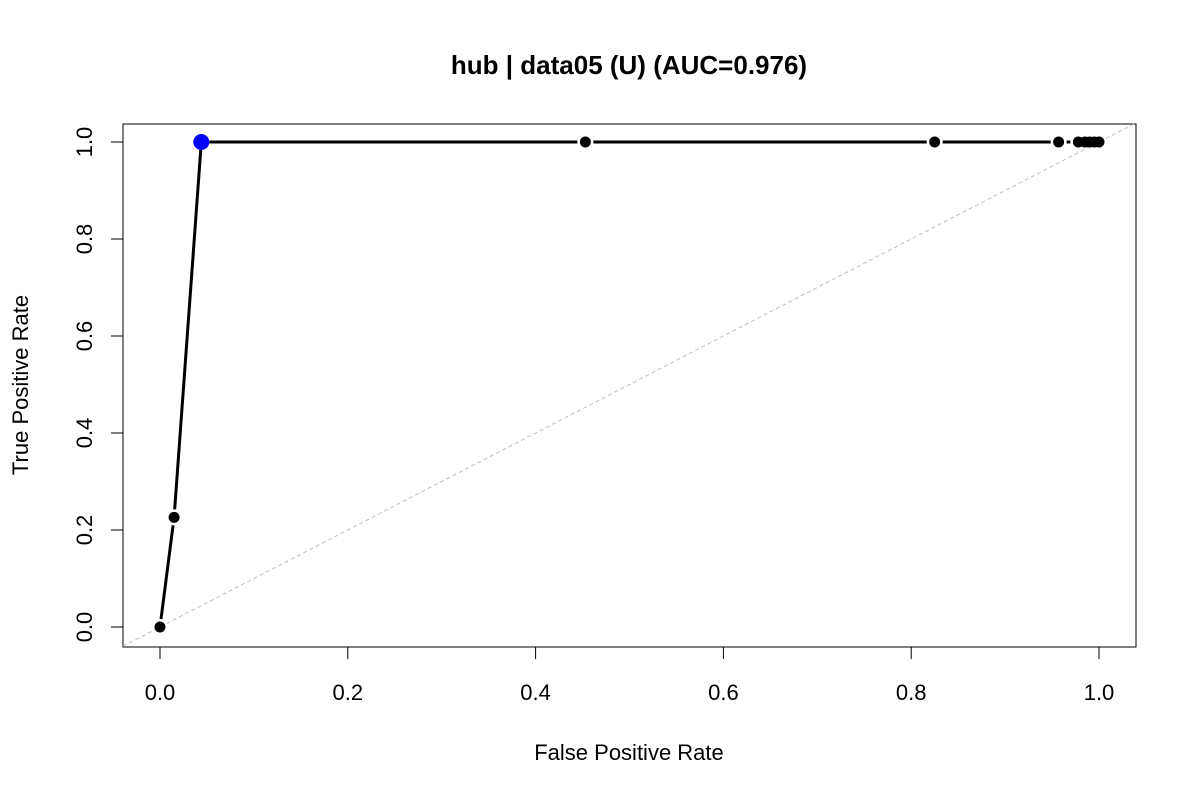  Describe the element at coordinates (84, 239) in the screenshot. I see `y-tick-label: 0.8` at that location.